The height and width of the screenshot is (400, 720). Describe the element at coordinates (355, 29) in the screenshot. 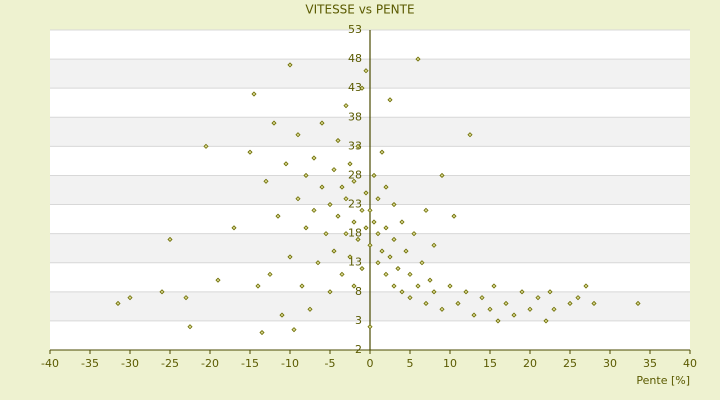

I see `y-tick-label: 53` at that location.